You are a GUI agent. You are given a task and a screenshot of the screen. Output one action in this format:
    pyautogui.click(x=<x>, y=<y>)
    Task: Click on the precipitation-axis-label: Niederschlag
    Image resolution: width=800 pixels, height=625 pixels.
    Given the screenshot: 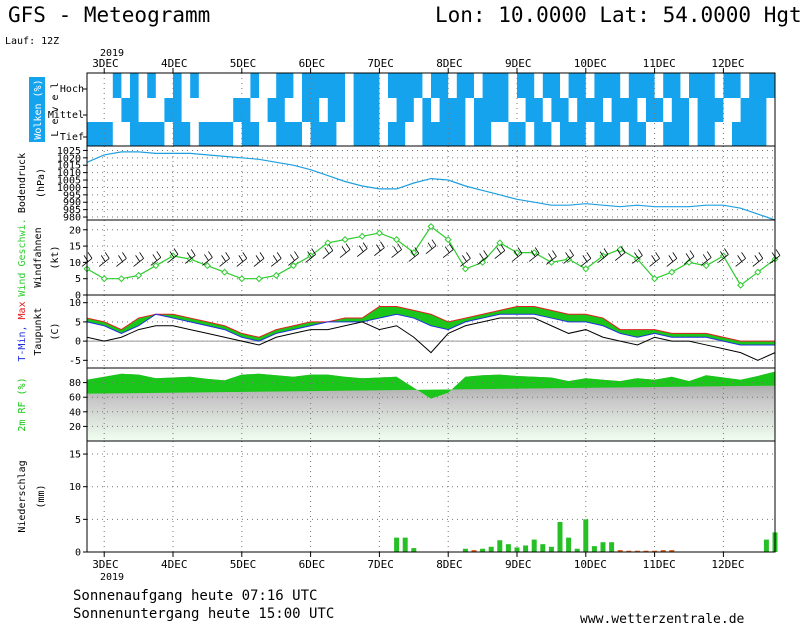 What is the action you would take?
    pyautogui.click(x=22, y=496)
    